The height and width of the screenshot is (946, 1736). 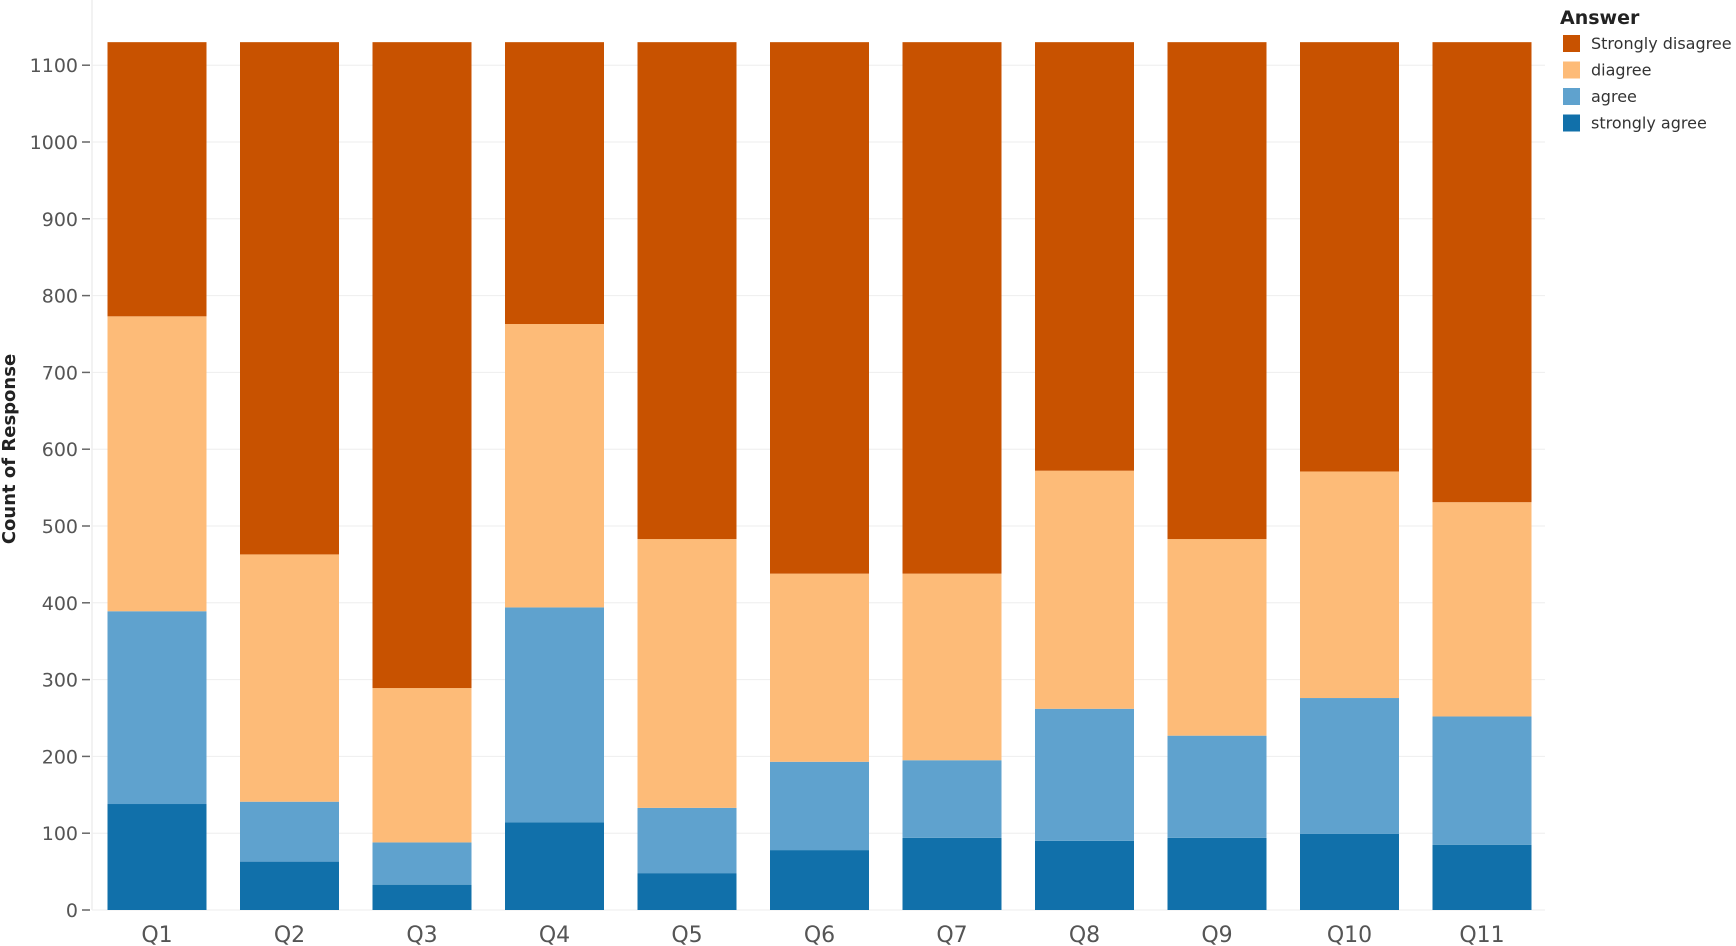 I want to click on x-tick-label-q8: Q8, so click(x=1084, y=934).